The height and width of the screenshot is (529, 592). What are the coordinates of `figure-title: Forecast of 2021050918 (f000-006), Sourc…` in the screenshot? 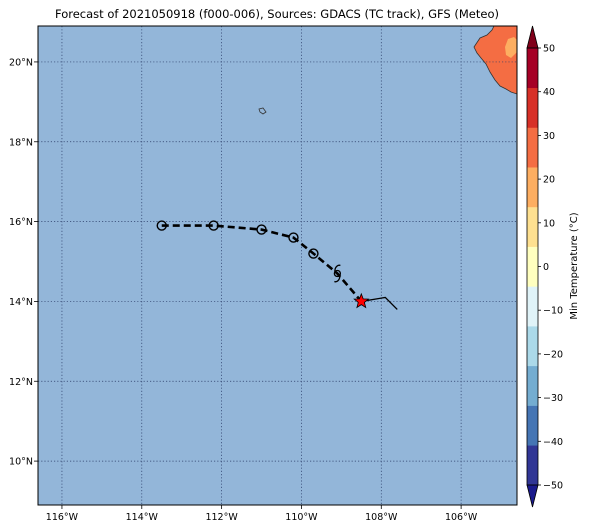 It's located at (277, 14).